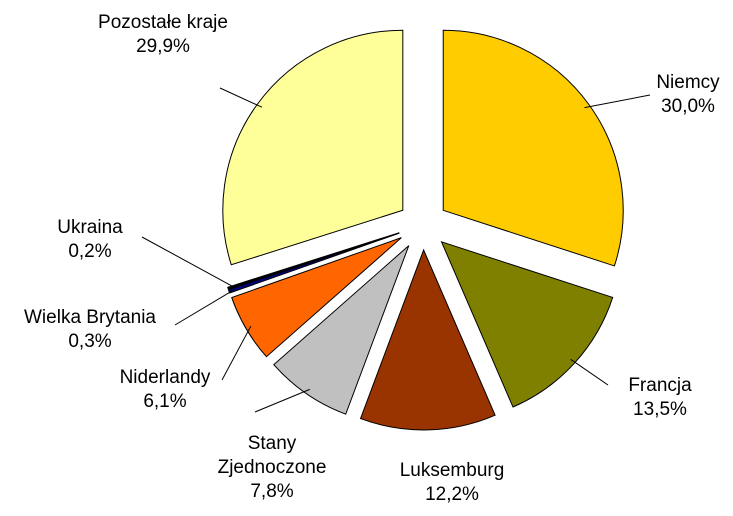 This screenshot has height=516, width=733. What do you see at coordinates (688, 82) in the screenshot?
I see `category-name: Niemcy` at bounding box center [688, 82].